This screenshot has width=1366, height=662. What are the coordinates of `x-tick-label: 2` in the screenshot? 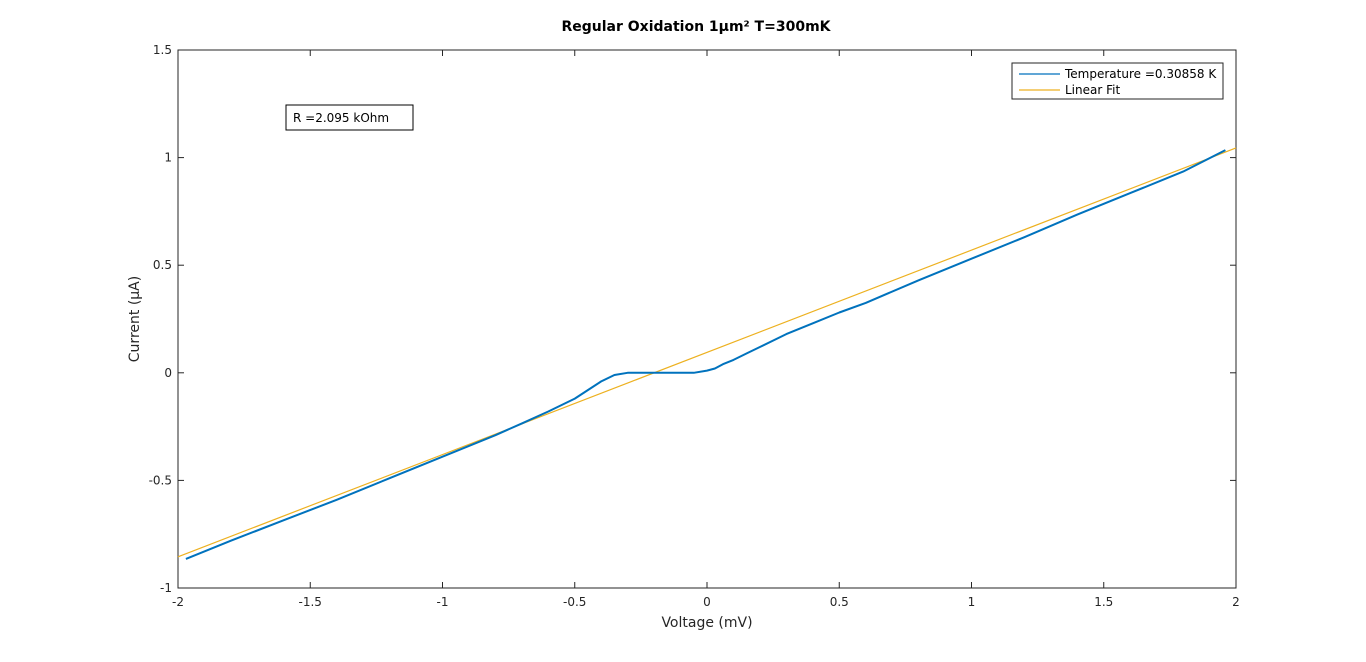 It's located at (1236, 602).